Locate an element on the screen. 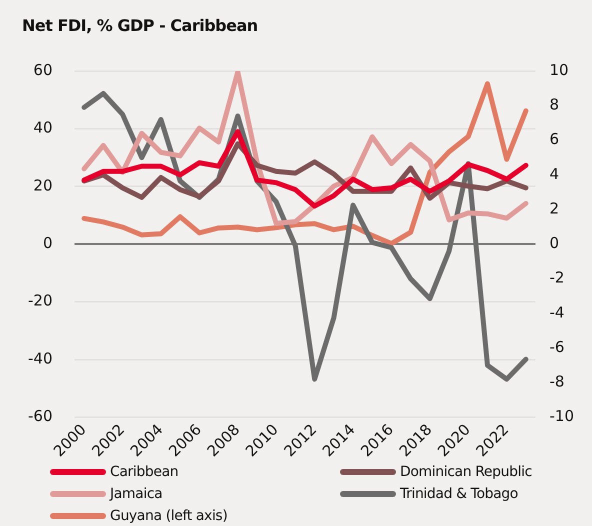  y2-tick-label: -8 is located at coordinates (557, 381).